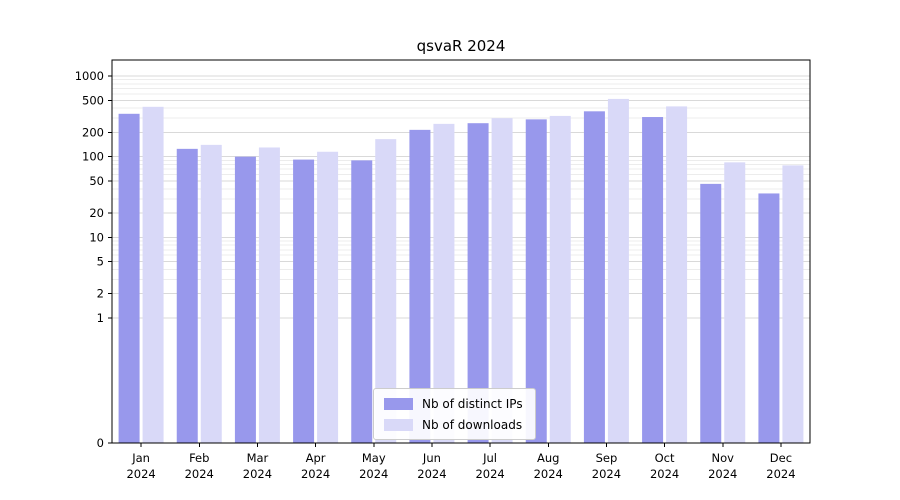  Describe the element at coordinates (781, 458) in the screenshot. I see `x-tick-month-label: Dec` at that location.